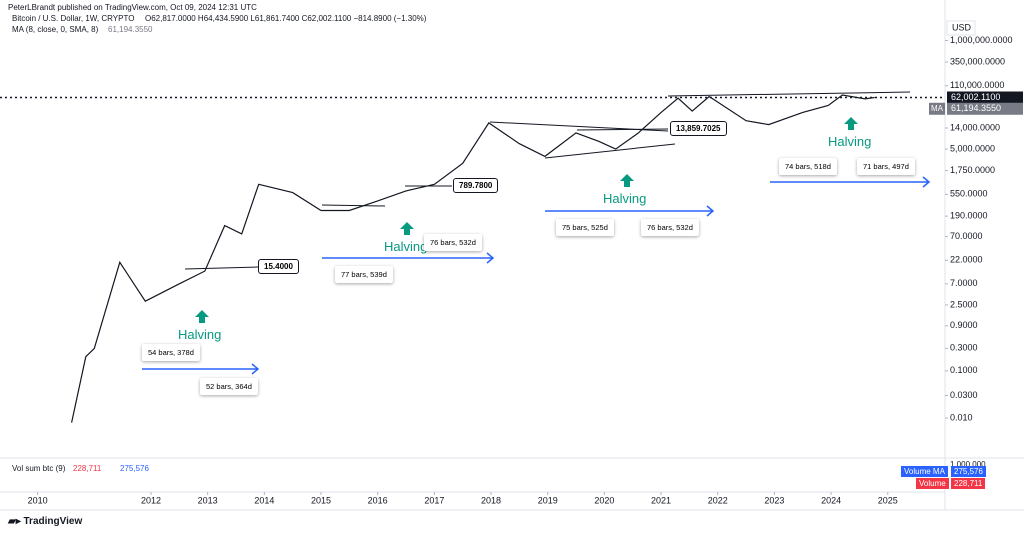  What do you see at coordinates (964, 283) in the screenshot?
I see `y-tick-label: 7.0000` at bounding box center [964, 283].